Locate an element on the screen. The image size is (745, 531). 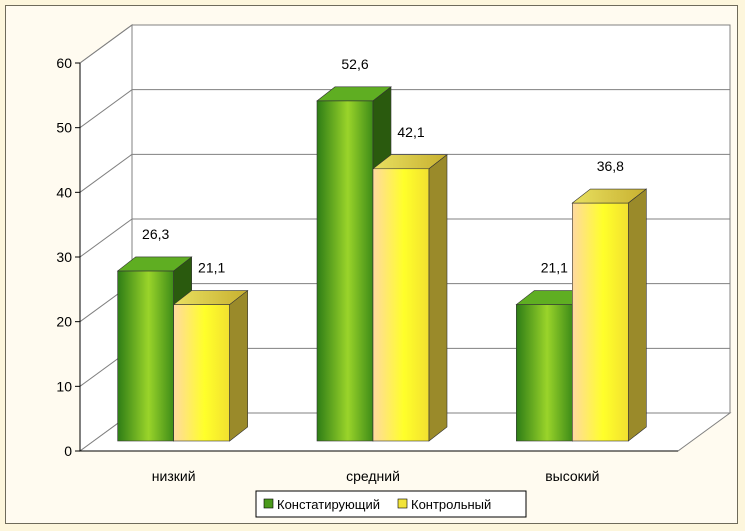
y-tick-label: 20 is located at coordinates (64, 322).